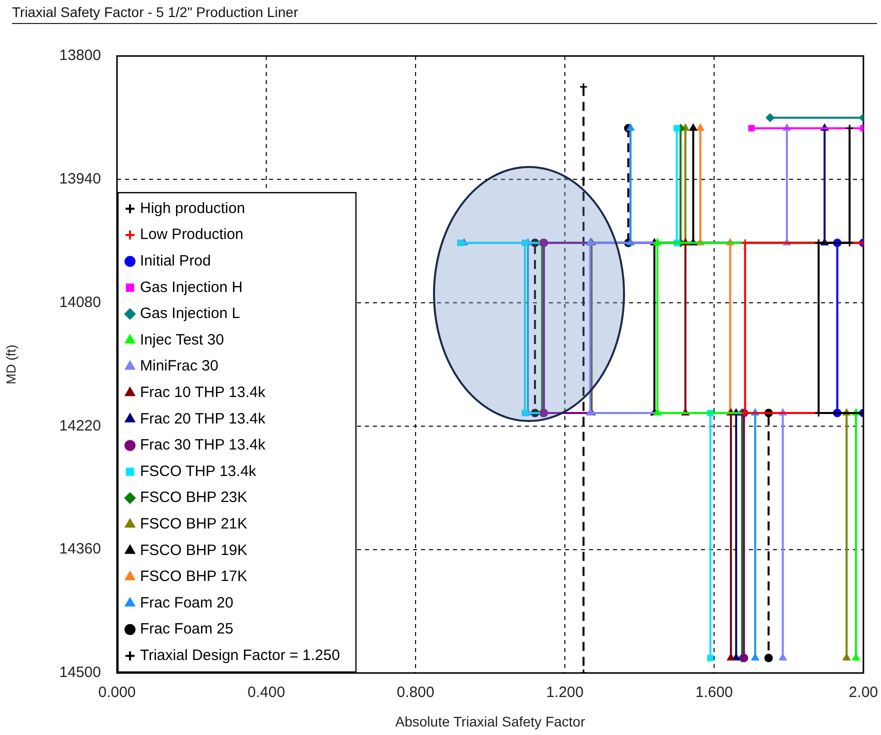 This screenshot has width=881, height=735. Describe the element at coordinates (80, 673) in the screenshot. I see `y-tick-label: 14500` at that location.